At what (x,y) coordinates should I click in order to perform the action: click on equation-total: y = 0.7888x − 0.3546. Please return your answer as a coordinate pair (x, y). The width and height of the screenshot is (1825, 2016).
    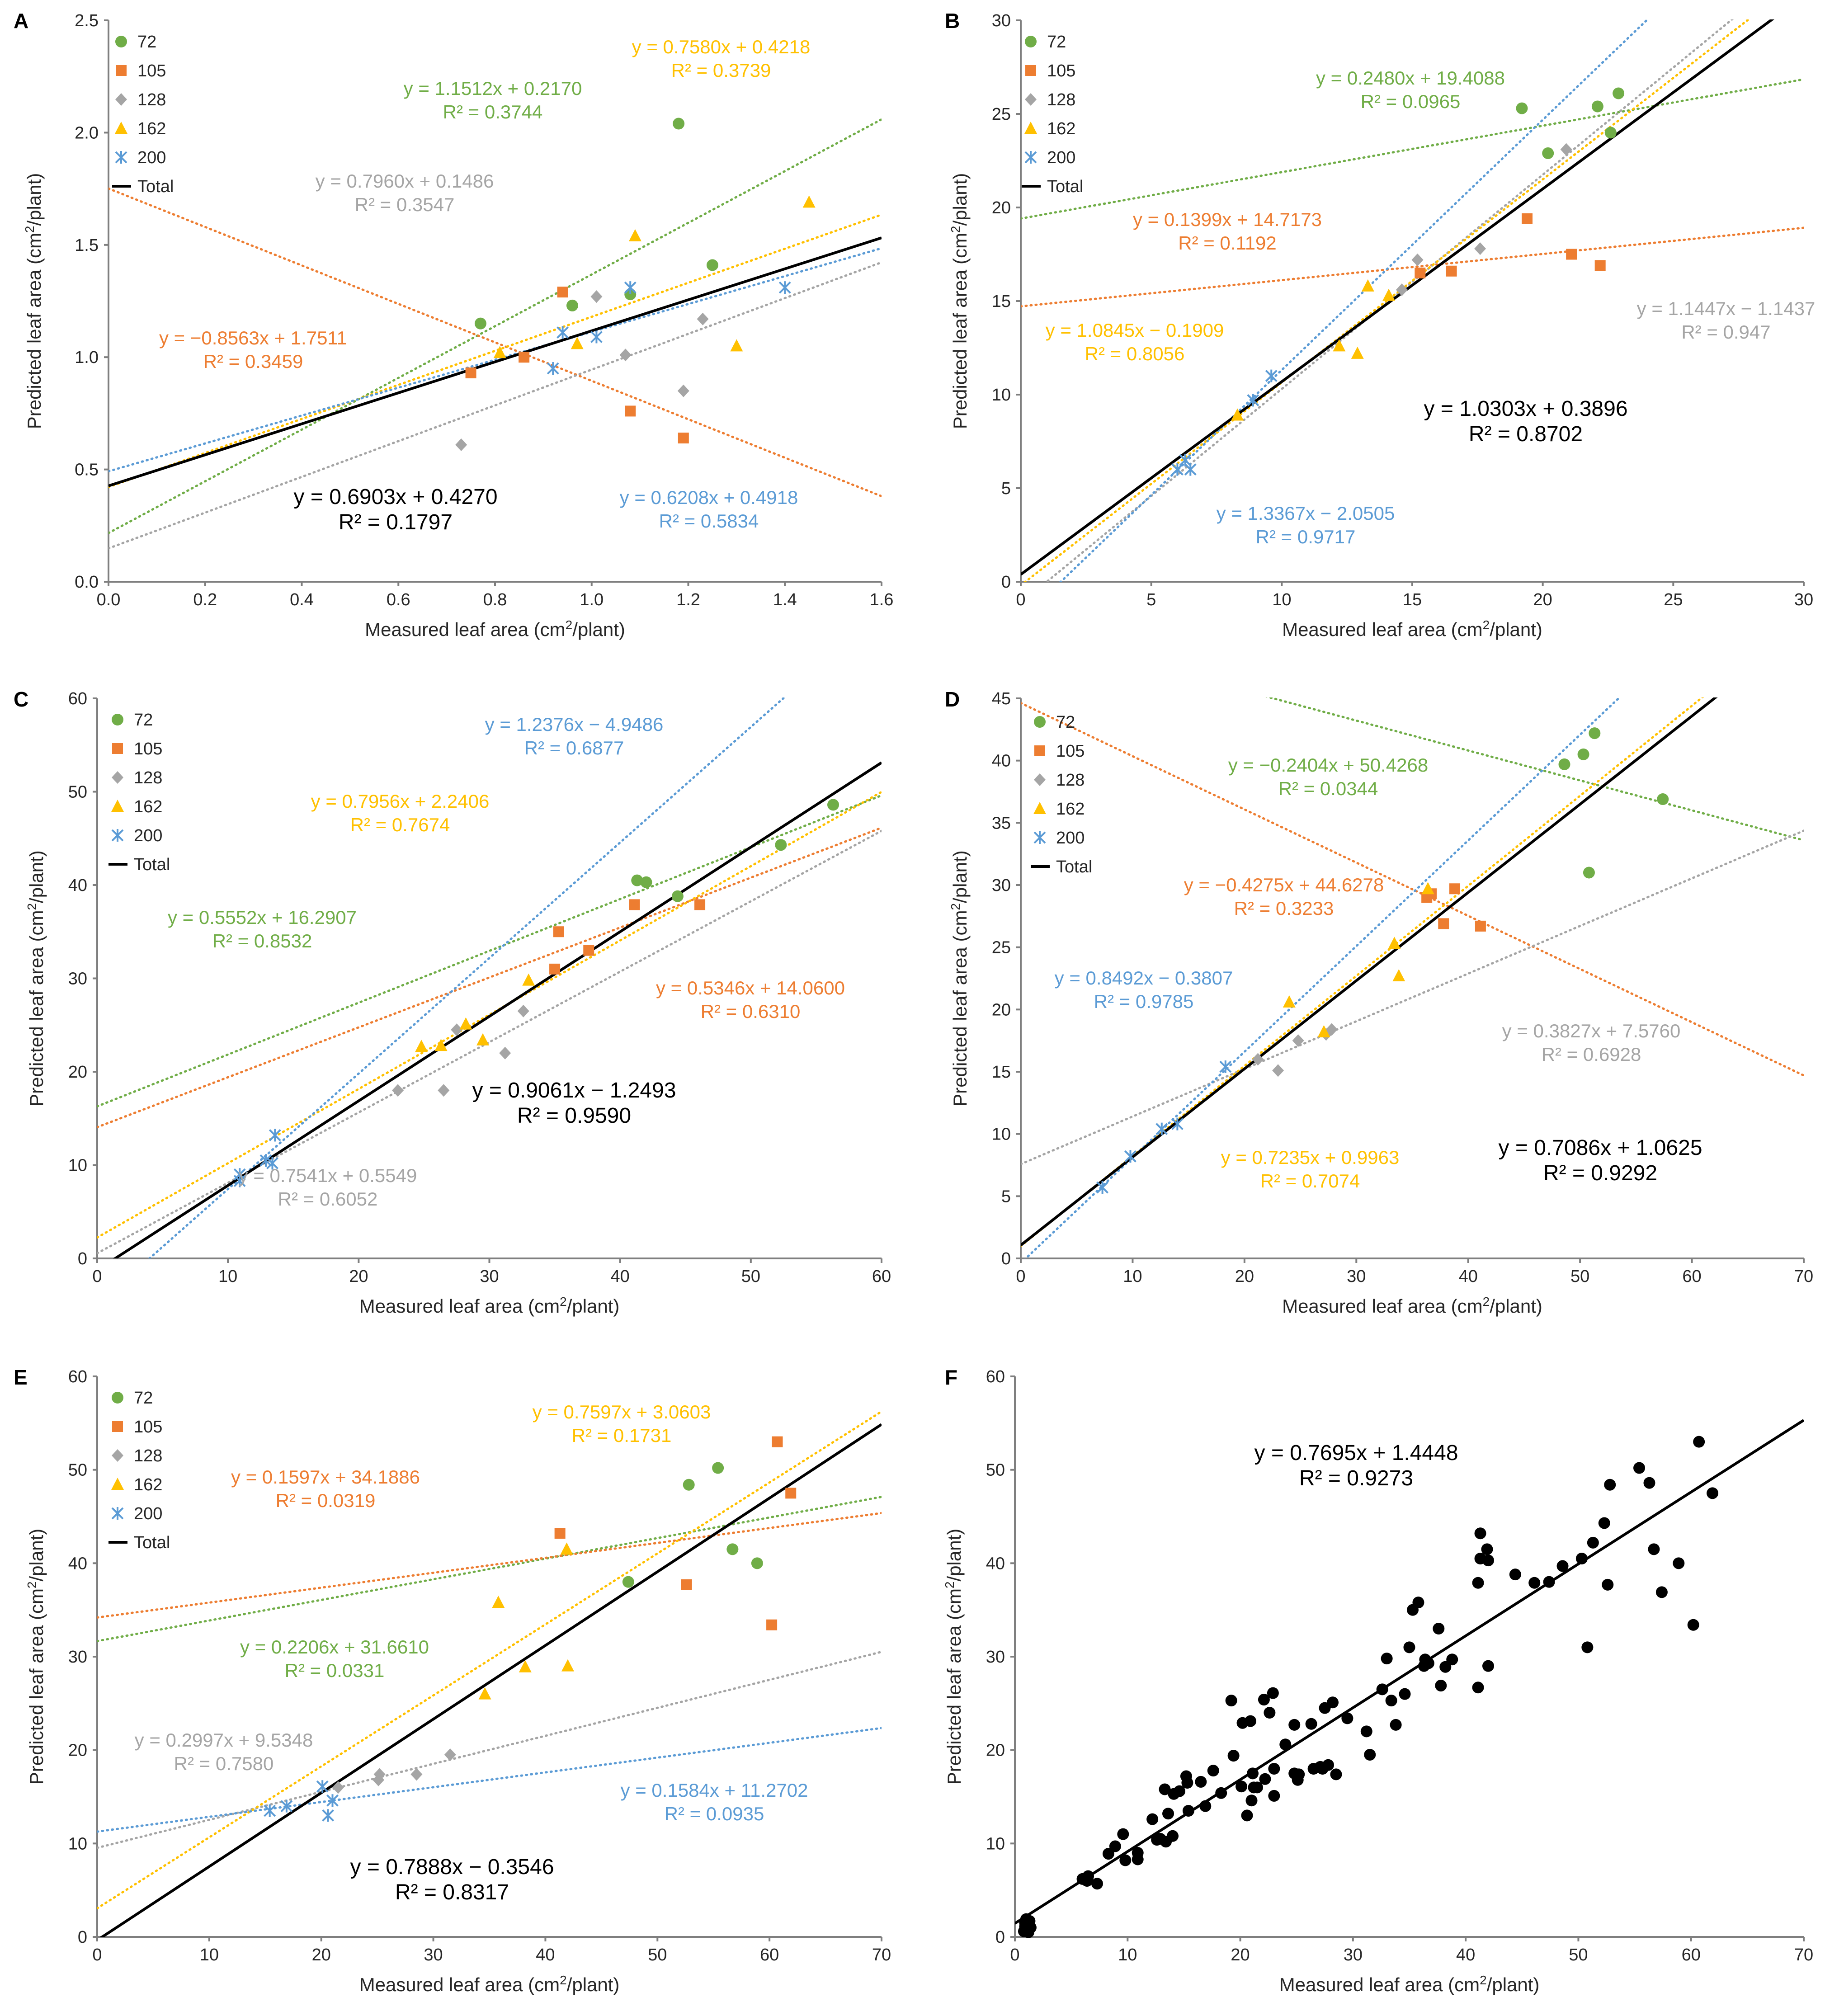
    Looking at the image, I should click on (452, 1867).